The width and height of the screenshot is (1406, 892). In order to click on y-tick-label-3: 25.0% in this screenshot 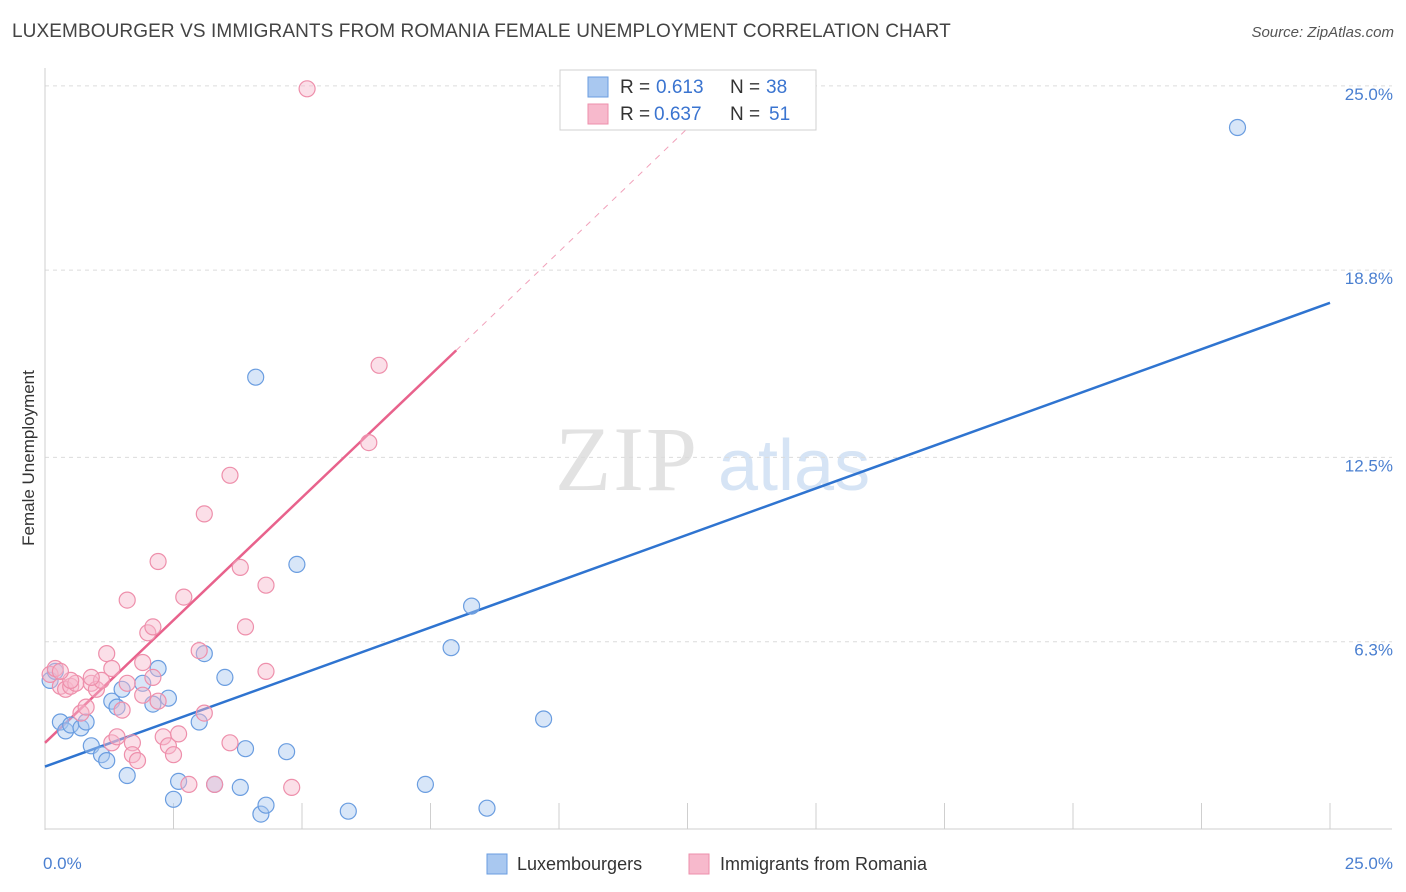, I will do `click(1369, 94)`.